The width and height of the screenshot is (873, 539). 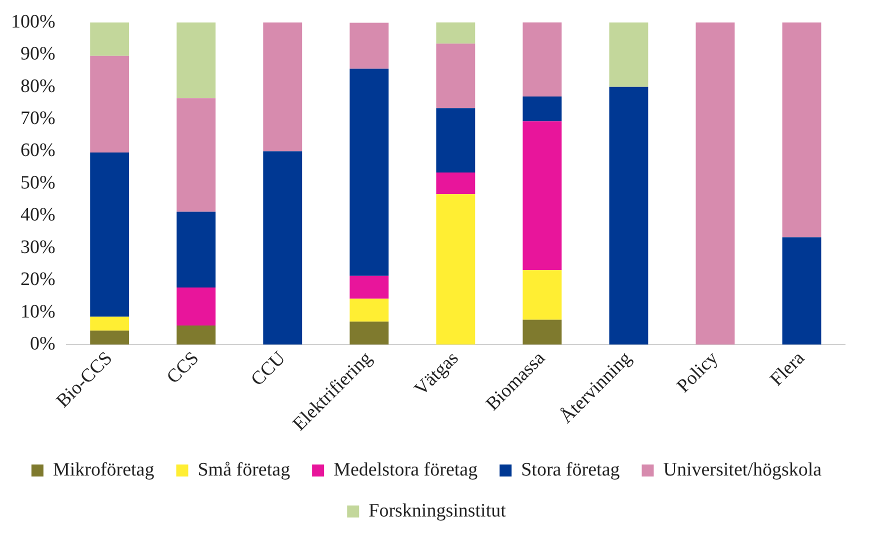 I want to click on x-tick-label: Flera, so click(x=788, y=368).